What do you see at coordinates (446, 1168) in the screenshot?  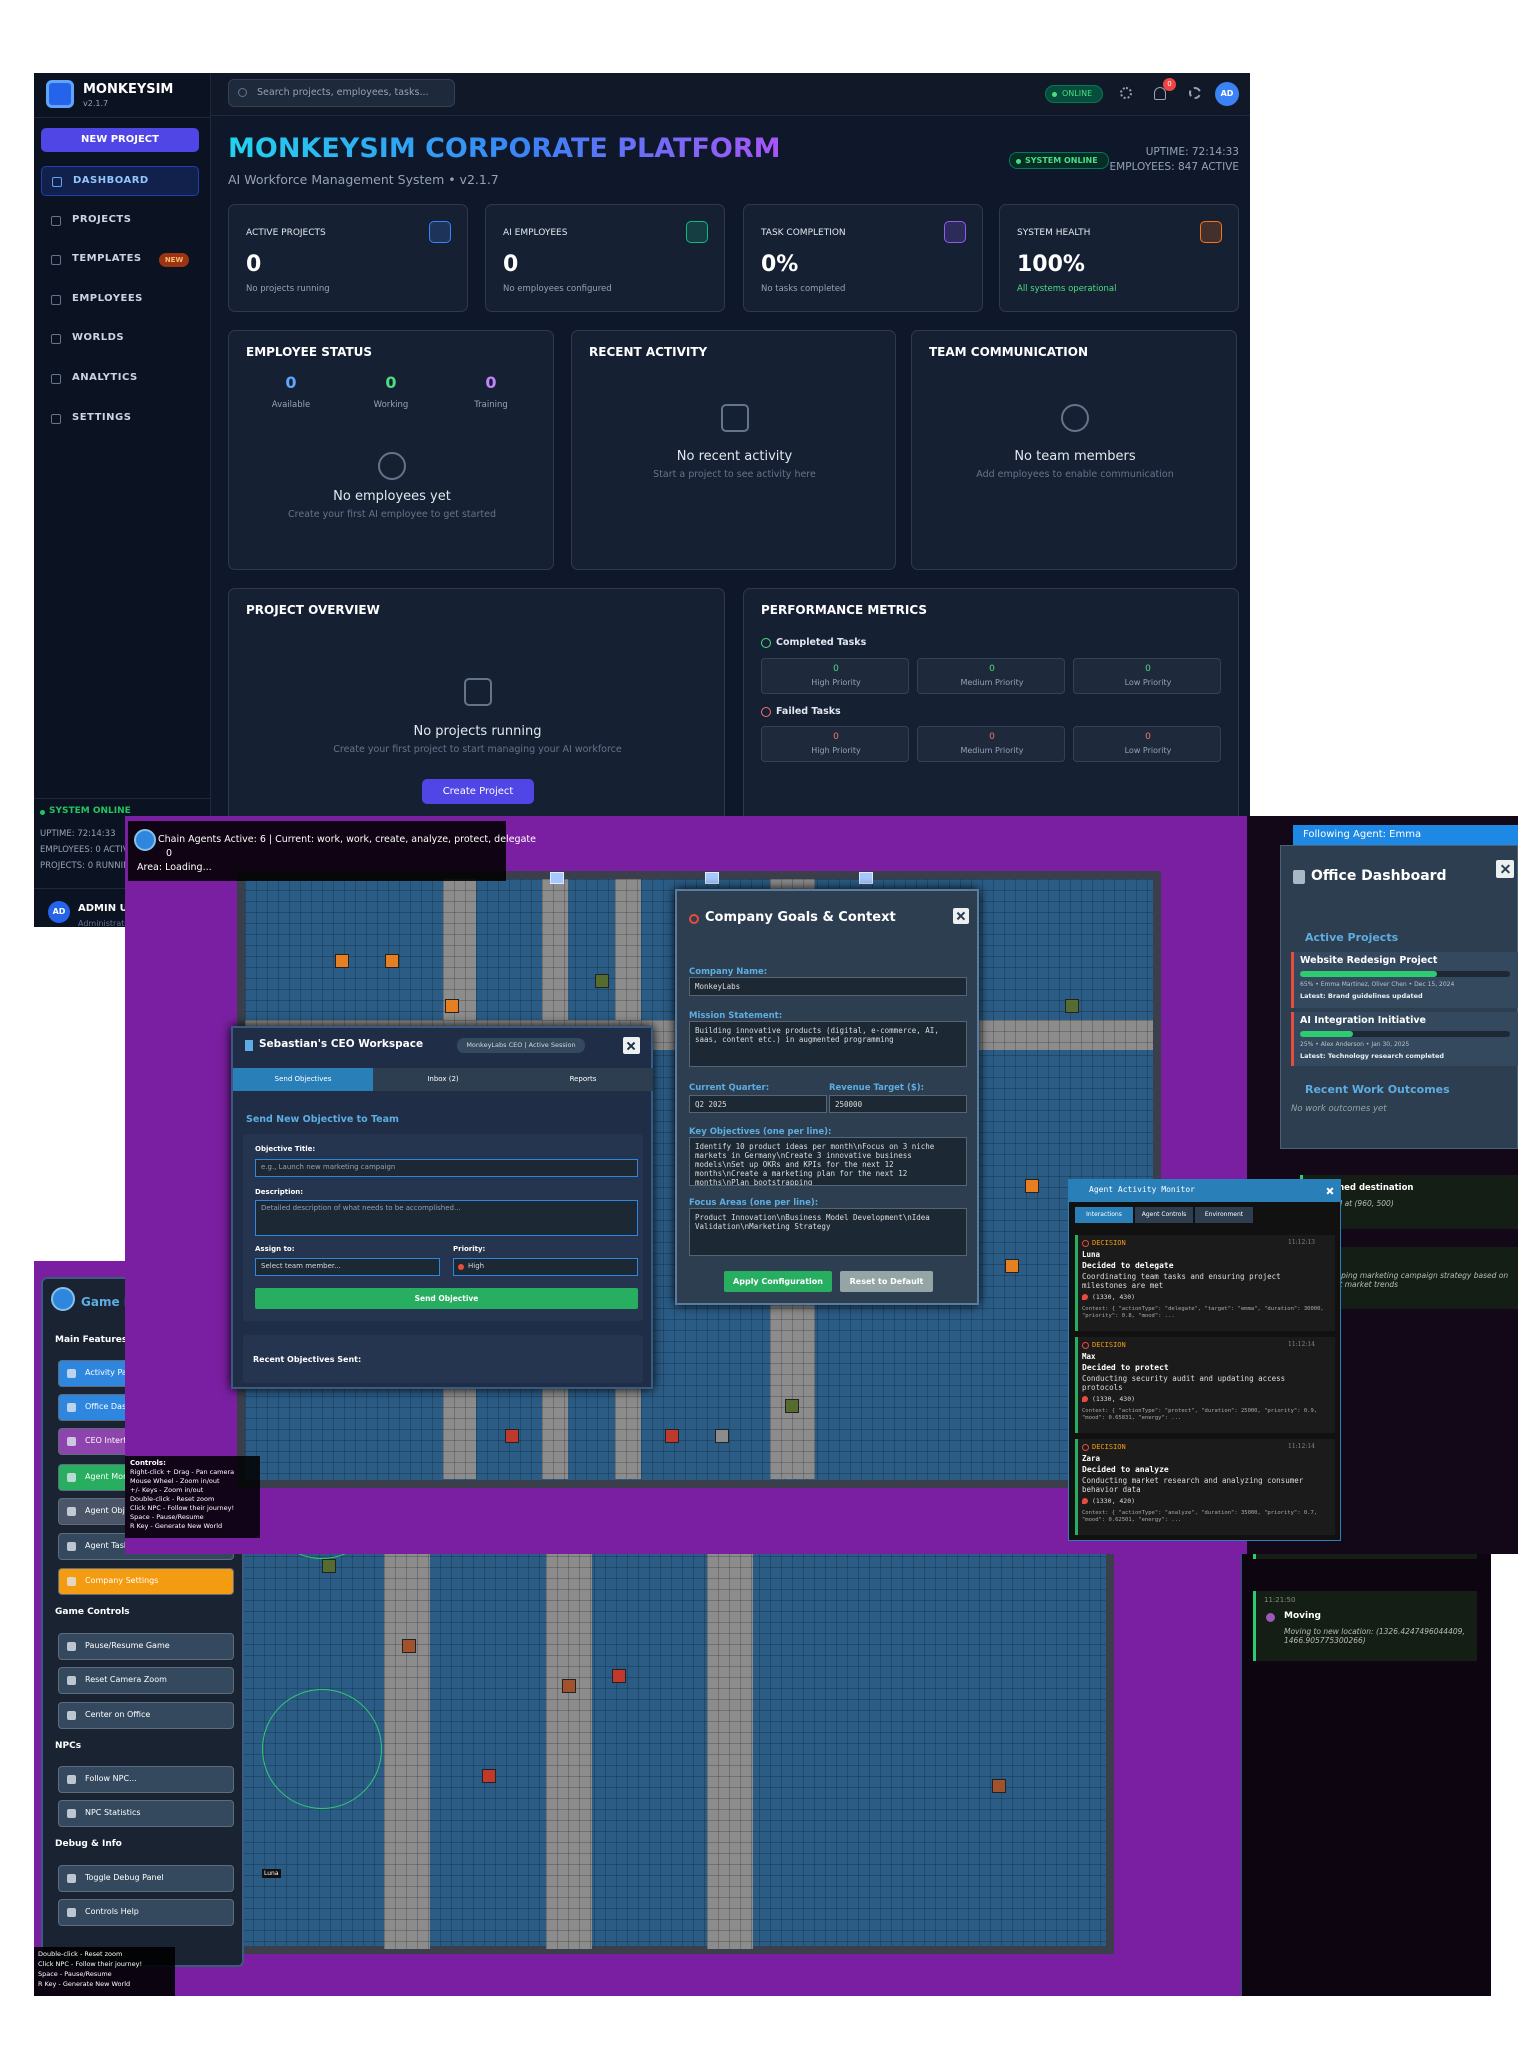 I see `title-input: e.g., Launch new marketing campaign` at bounding box center [446, 1168].